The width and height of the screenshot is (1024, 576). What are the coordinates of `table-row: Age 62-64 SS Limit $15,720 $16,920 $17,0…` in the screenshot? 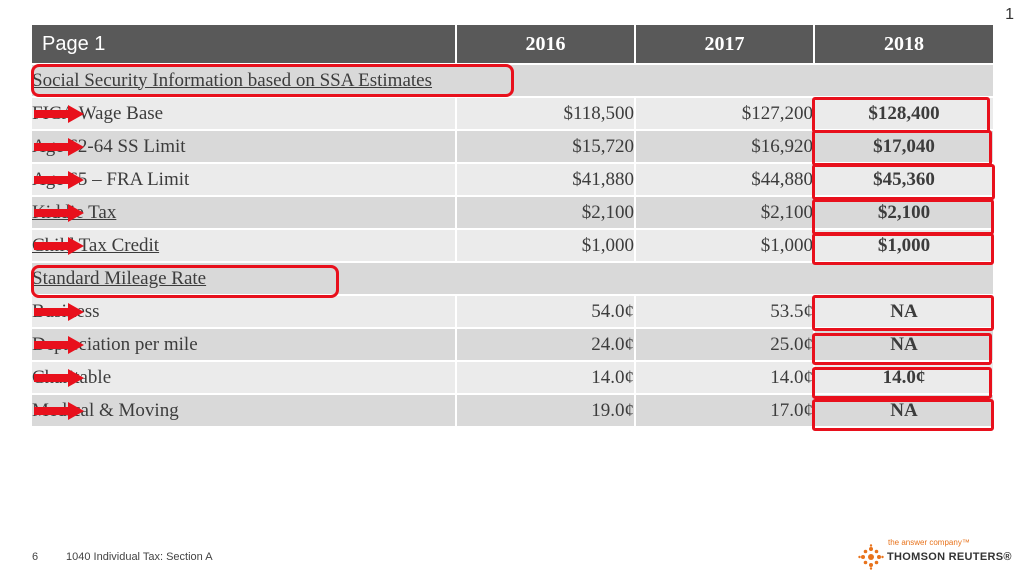 It's located at (513, 146).